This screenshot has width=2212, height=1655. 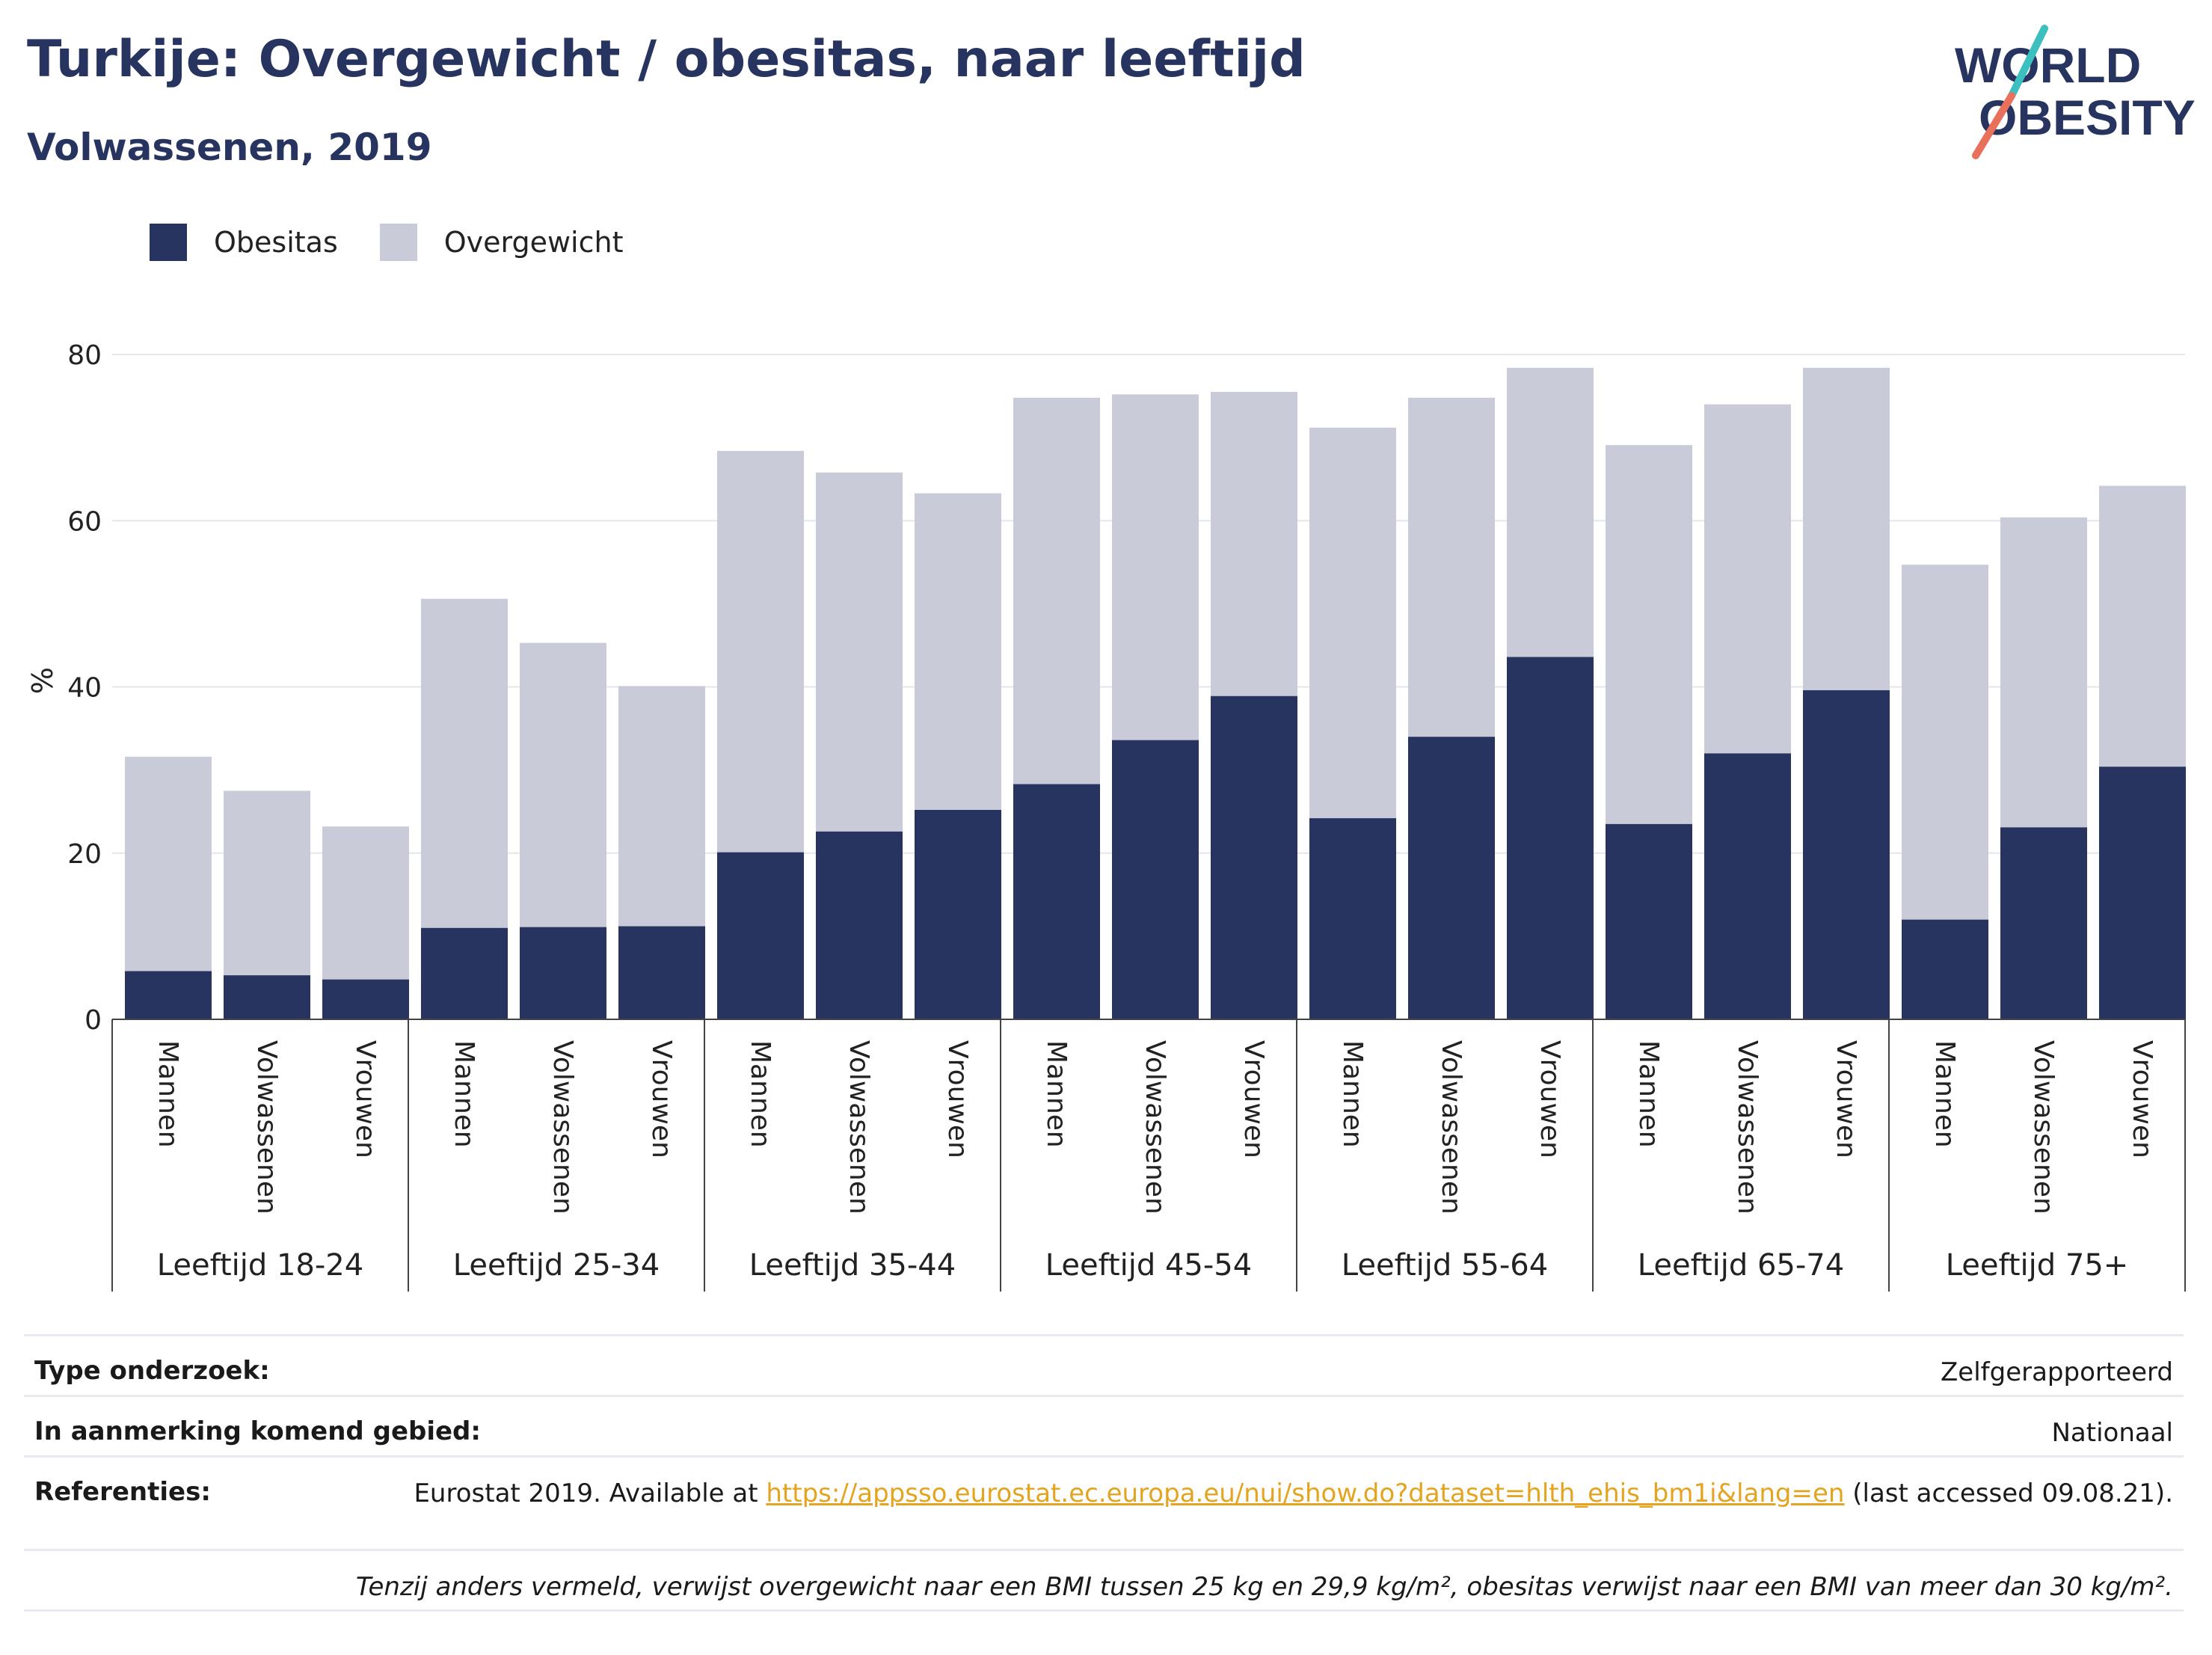 I want to click on legend-item-obesitas: Obesitas, so click(x=244, y=242).